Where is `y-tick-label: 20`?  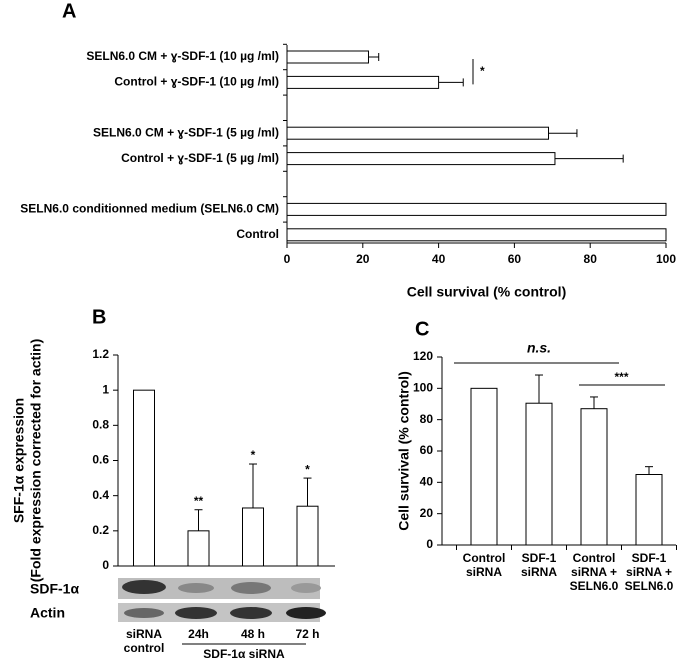
y-tick-label: 20 is located at coordinates (427, 513).